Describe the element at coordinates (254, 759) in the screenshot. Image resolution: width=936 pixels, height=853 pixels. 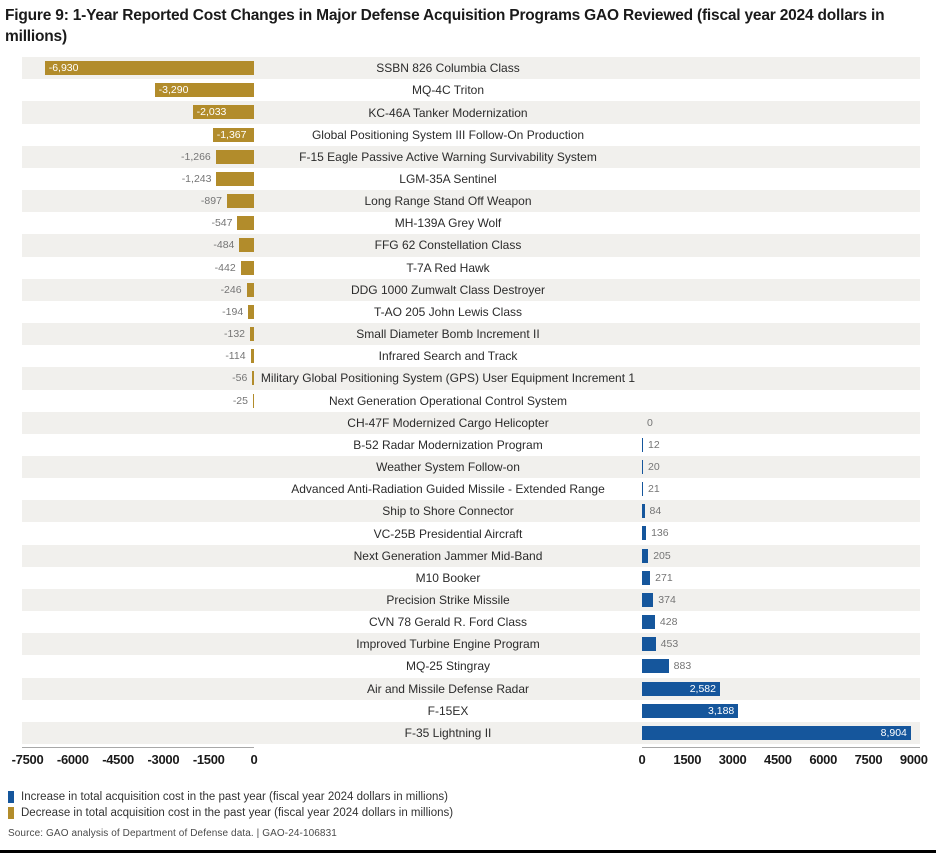
I see `axis-tick-label: 0` at that location.